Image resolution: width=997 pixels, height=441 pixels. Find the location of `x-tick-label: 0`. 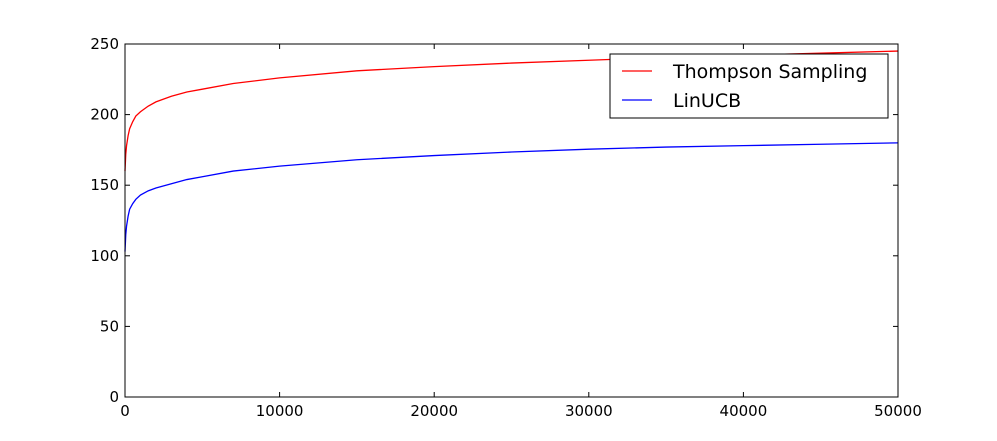

x-tick-label: 0 is located at coordinates (125, 411).